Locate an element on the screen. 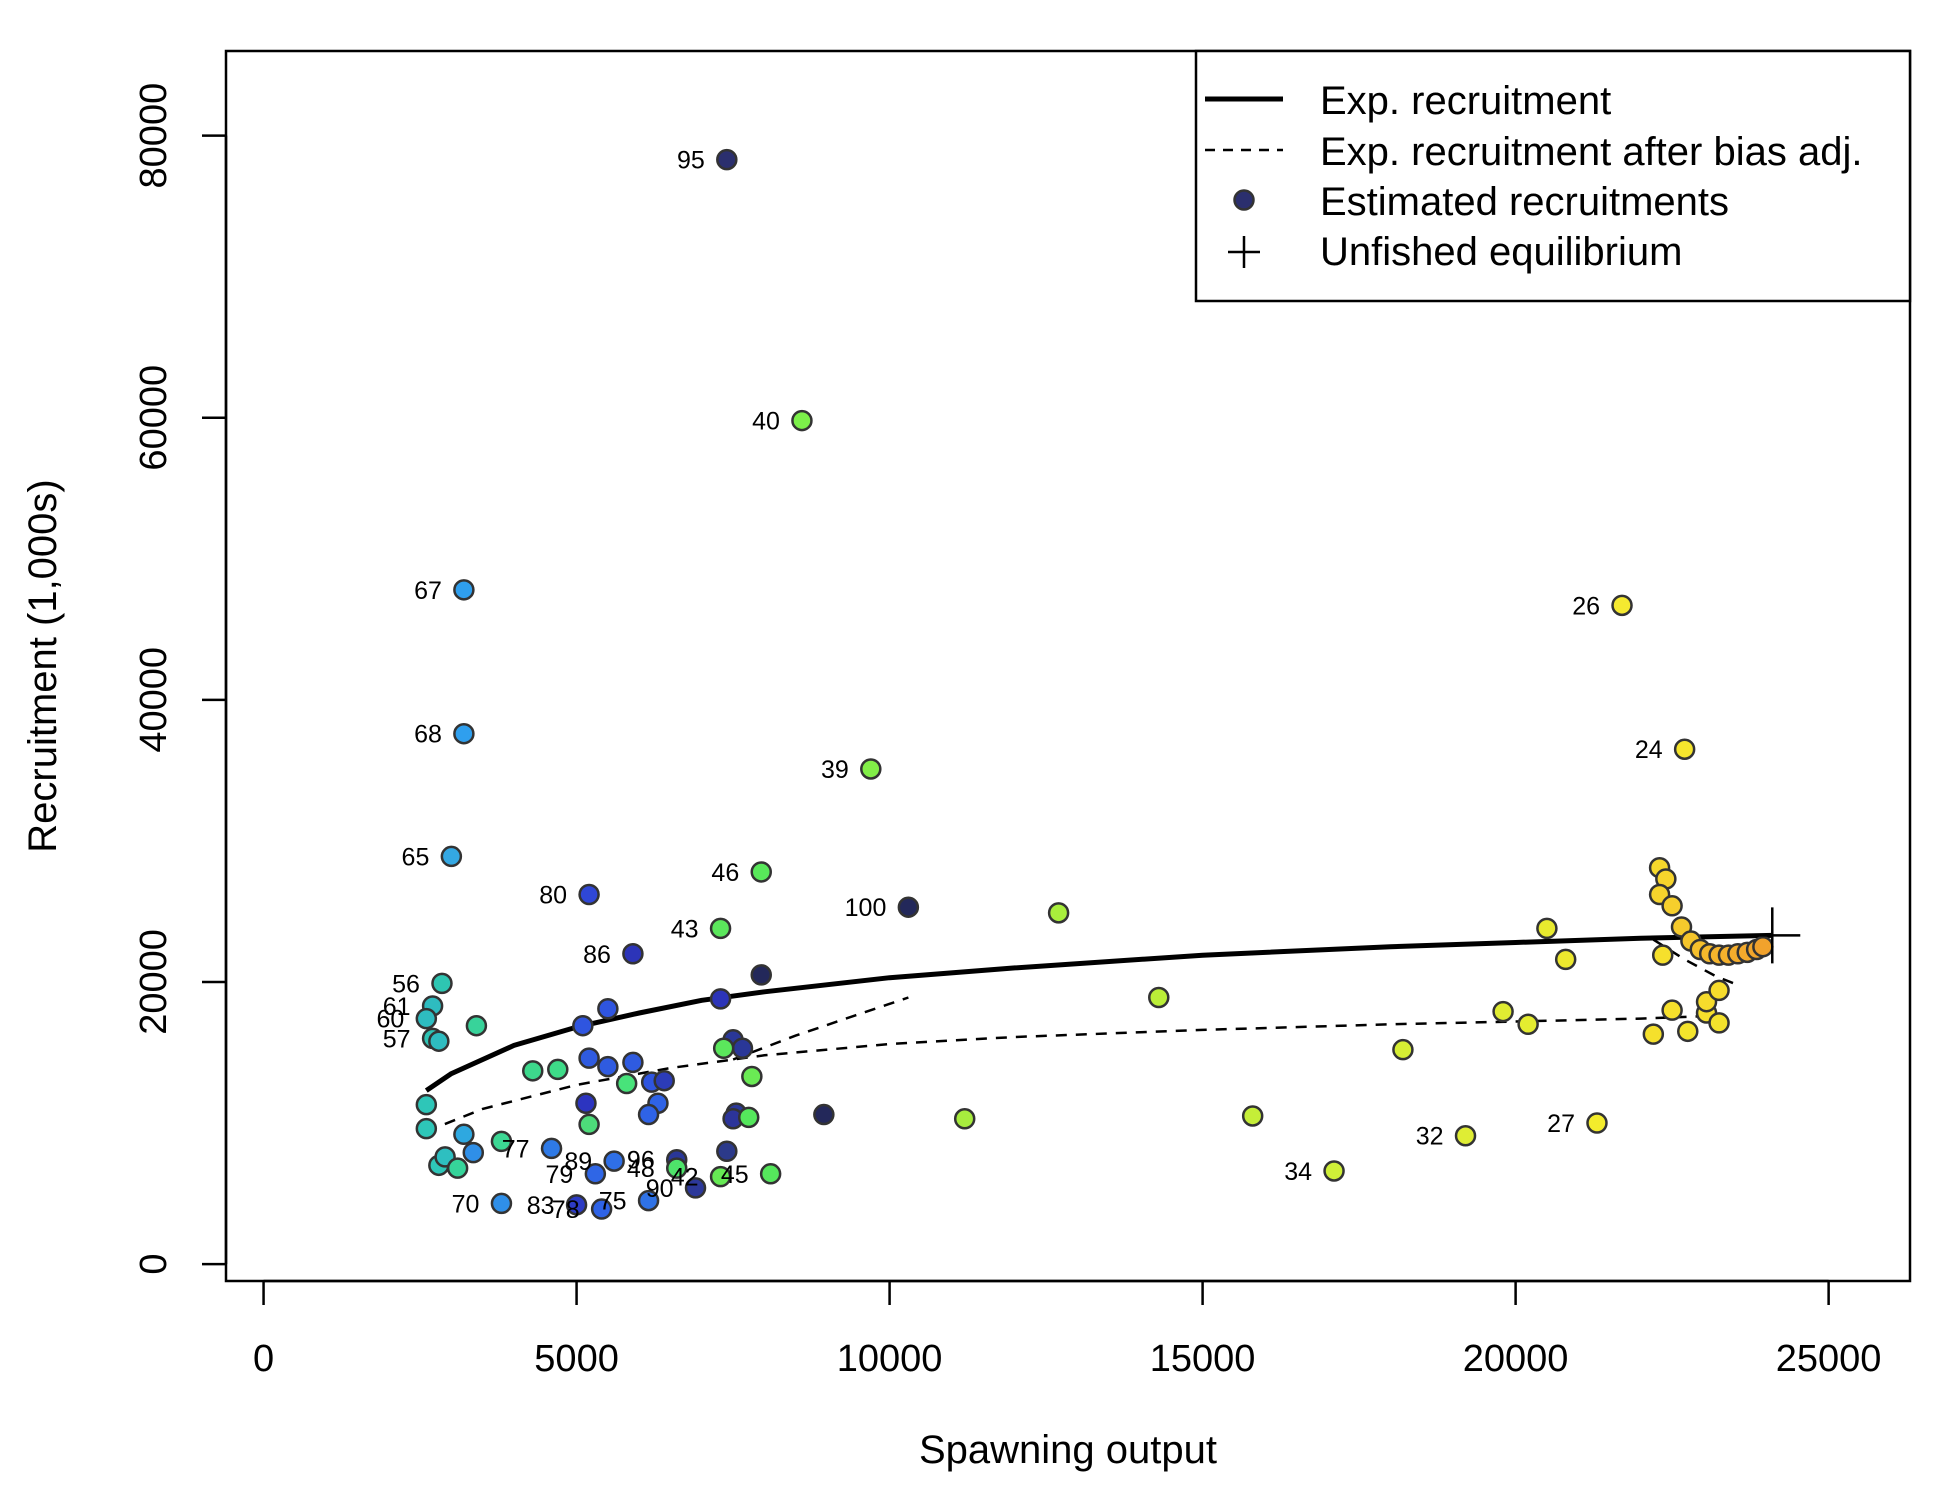  x-tick-label: 15000 is located at coordinates (1203, 1359).